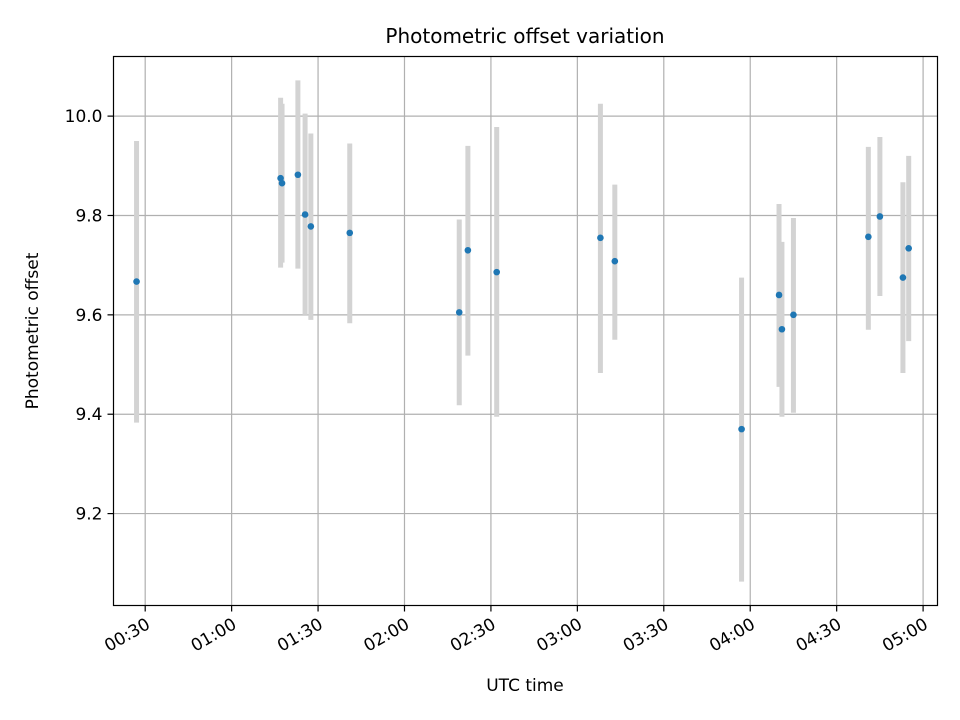 The image size is (960, 720). What do you see at coordinates (88, 415) in the screenshot?
I see `y-tick-label: 9.4` at bounding box center [88, 415].